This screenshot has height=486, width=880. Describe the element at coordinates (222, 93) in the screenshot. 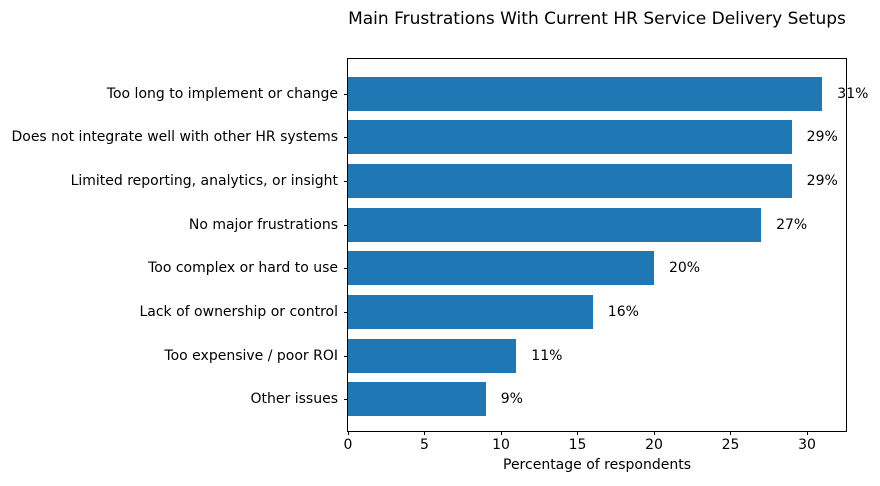

I see `category-label: Too long to implement or change` at that location.